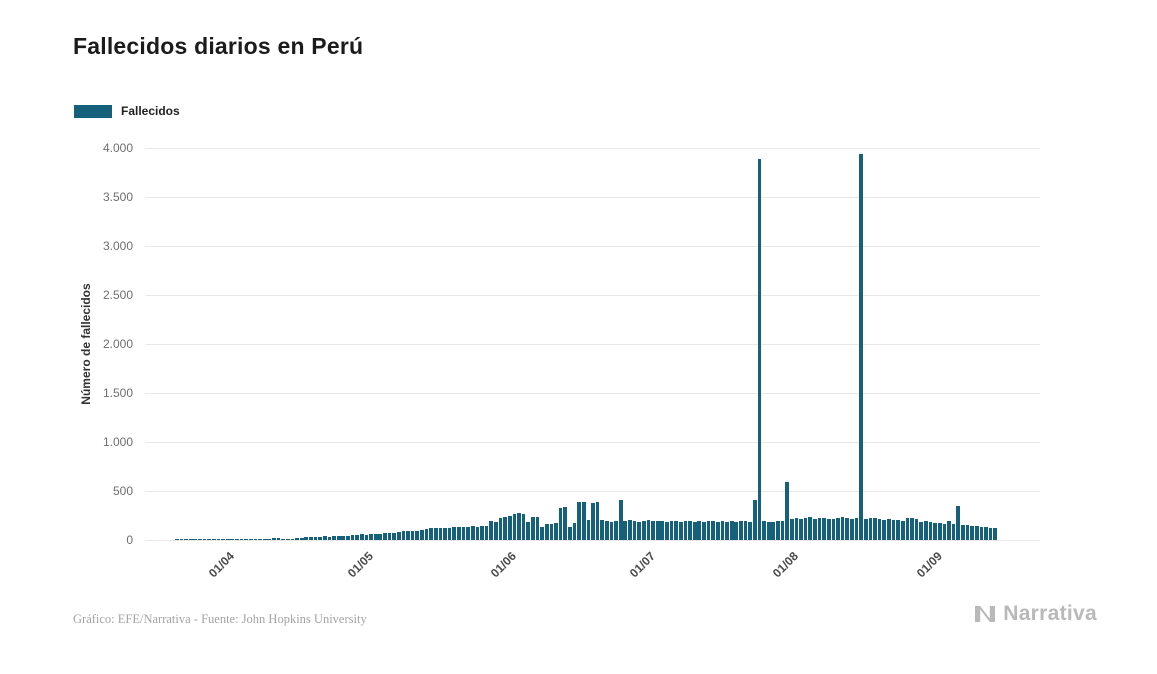  I want to click on x-tick-label: 01/08, so click(786, 565).